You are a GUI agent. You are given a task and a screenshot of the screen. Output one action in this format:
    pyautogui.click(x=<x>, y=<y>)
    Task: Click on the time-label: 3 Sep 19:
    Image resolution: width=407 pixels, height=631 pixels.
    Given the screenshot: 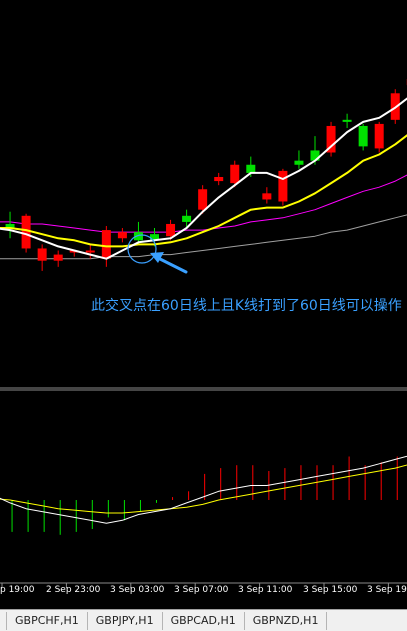 What is the action you would take?
    pyautogui.click(x=387, y=590)
    